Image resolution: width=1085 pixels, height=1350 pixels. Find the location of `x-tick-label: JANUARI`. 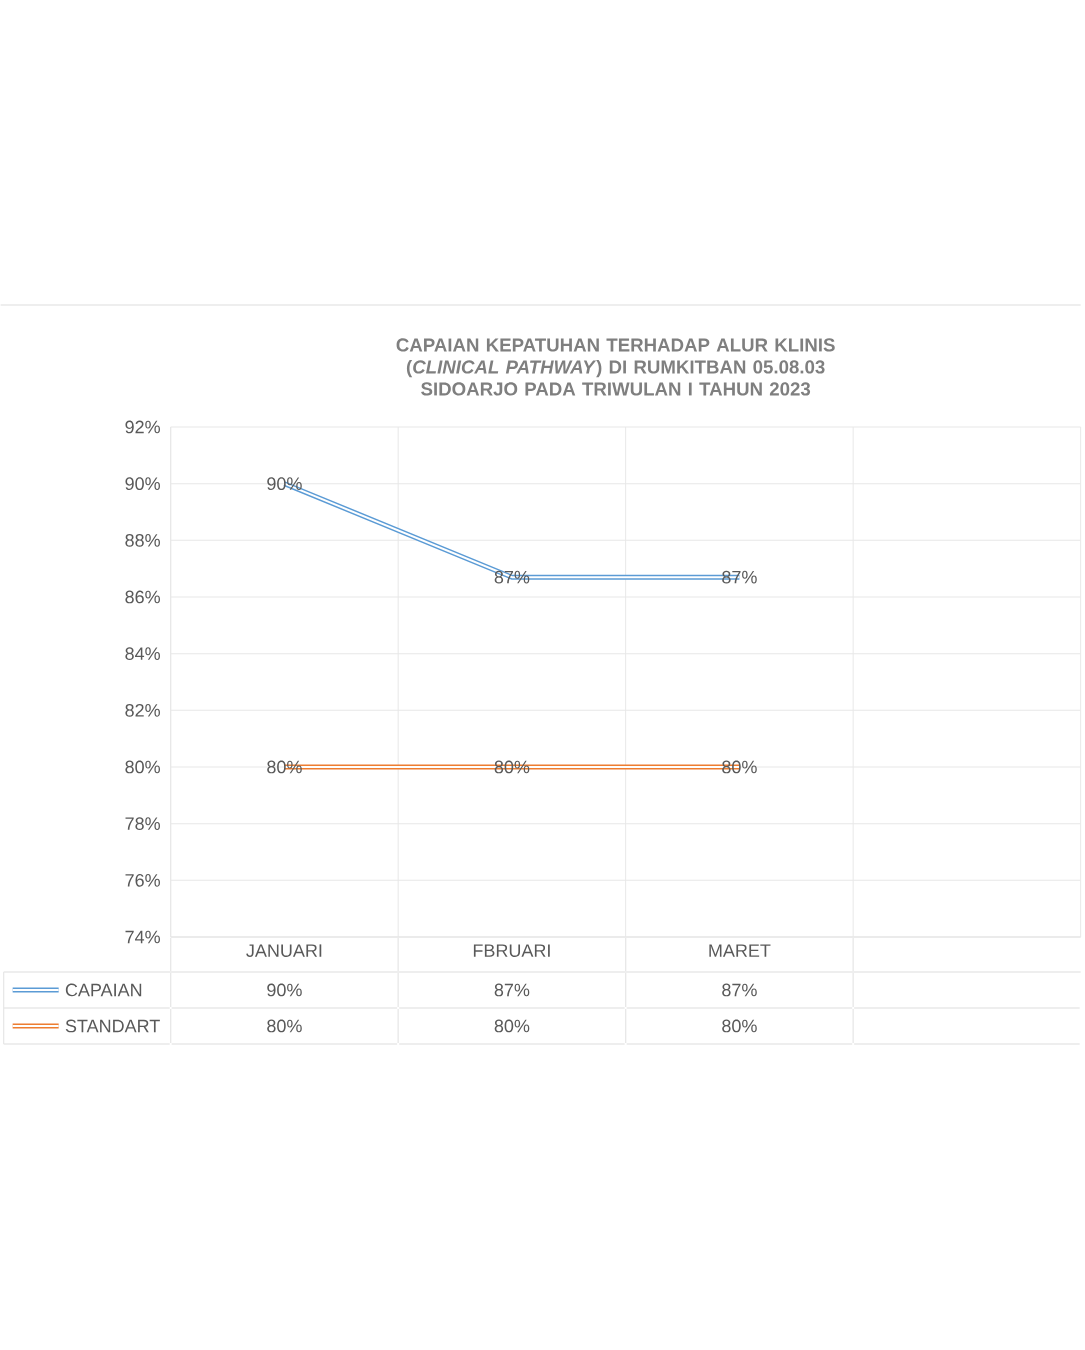

x-tick-label: JANUARI is located at coordinates (284, 950).